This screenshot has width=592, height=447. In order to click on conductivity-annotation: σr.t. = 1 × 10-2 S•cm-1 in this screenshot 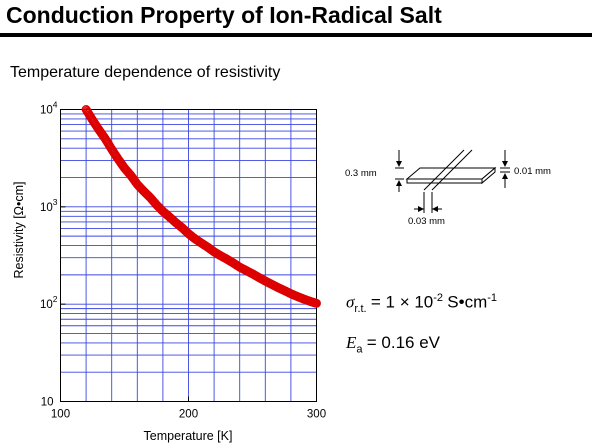, I will do `click(421, 303)`.